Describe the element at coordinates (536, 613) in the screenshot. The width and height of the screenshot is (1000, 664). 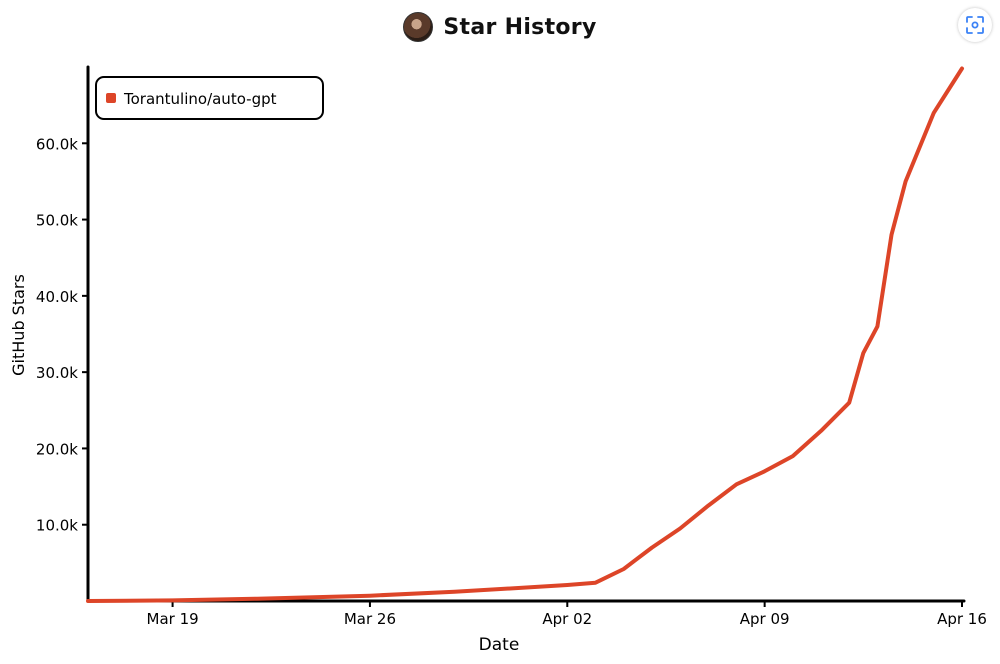
I see `x-axis: Mar 19 Mar 26 Apr 02 Apr 09 Apr 16` at that location.